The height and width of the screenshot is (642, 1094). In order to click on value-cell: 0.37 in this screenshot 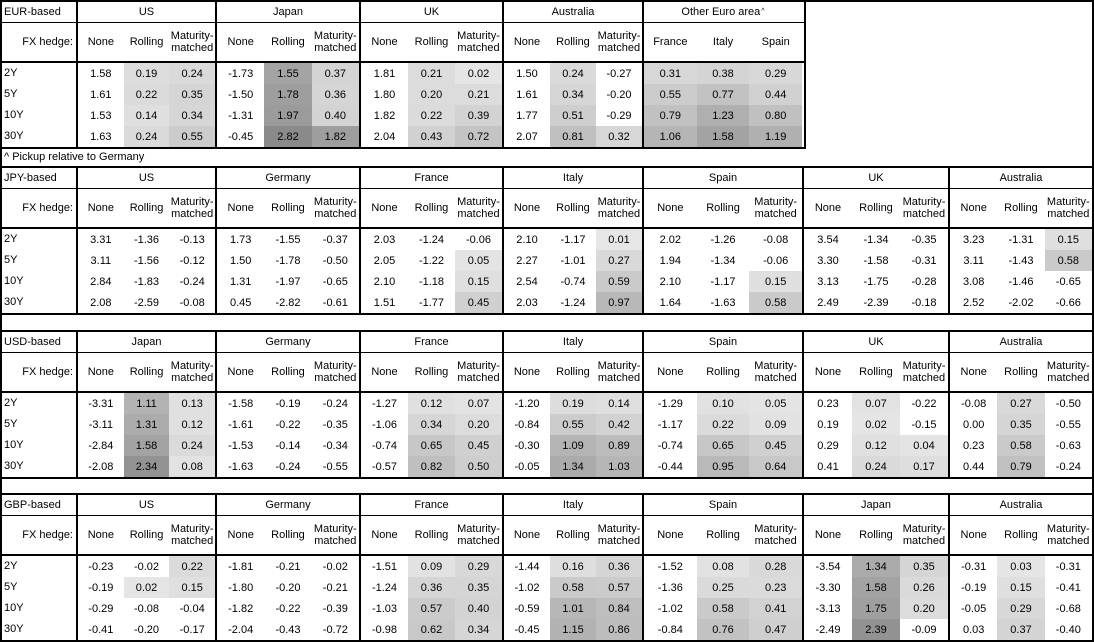, I will do `click(335, 73)`.